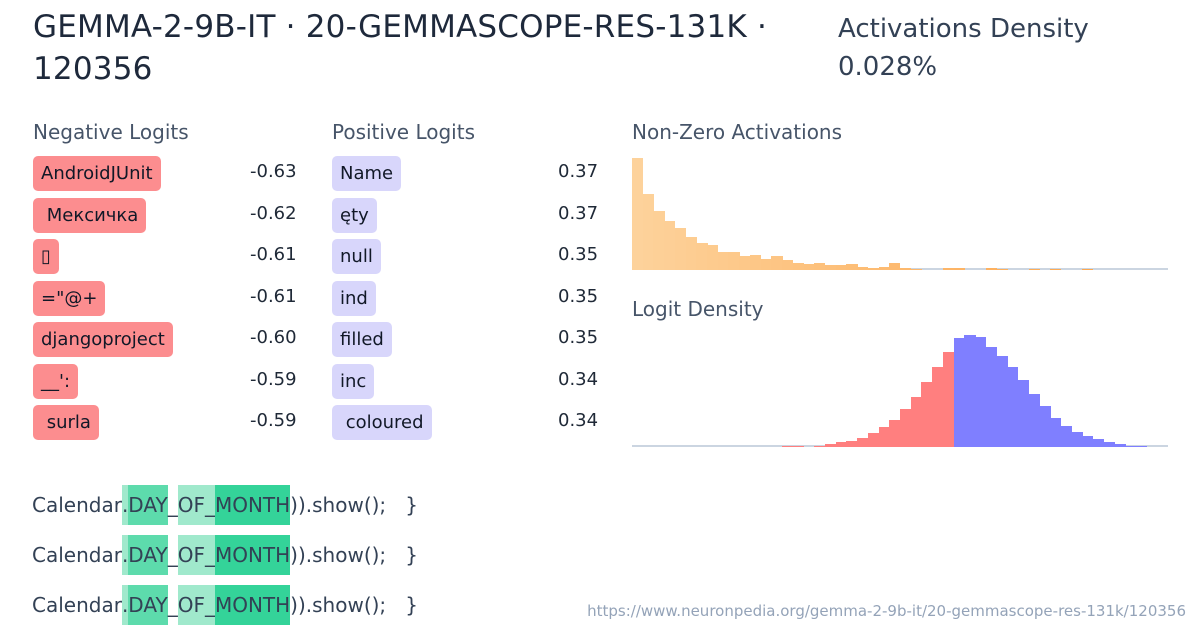 The width and height of the screenshot is (1200, 630). I want to click on list-item: AndroidJUnit -0.63, so click(168, 177).